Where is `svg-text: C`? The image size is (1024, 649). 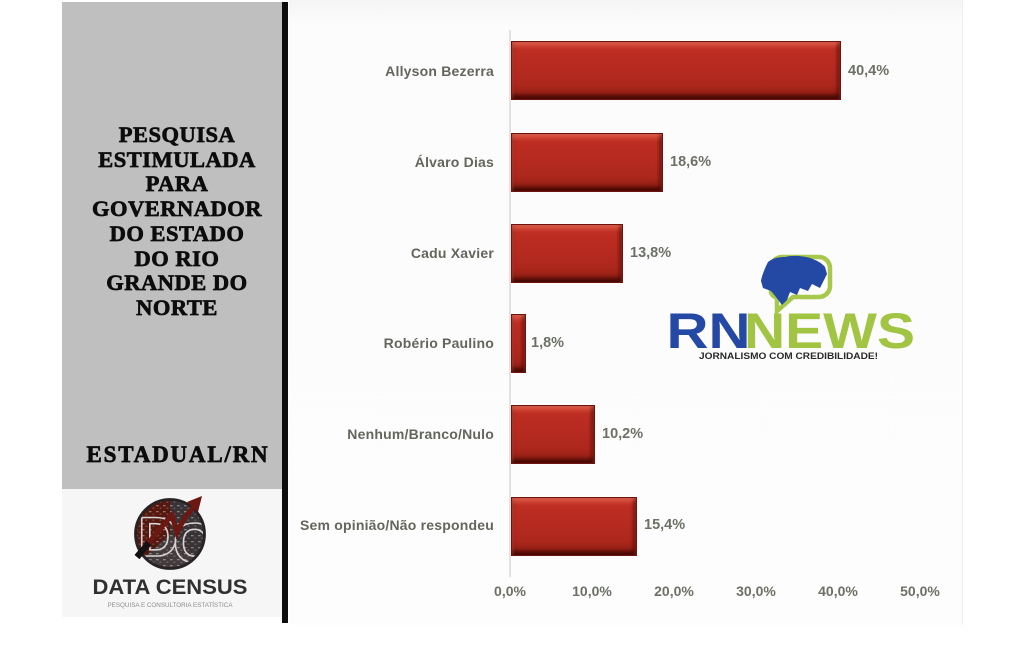
svg-text: C is located at coordinates (193, 542).